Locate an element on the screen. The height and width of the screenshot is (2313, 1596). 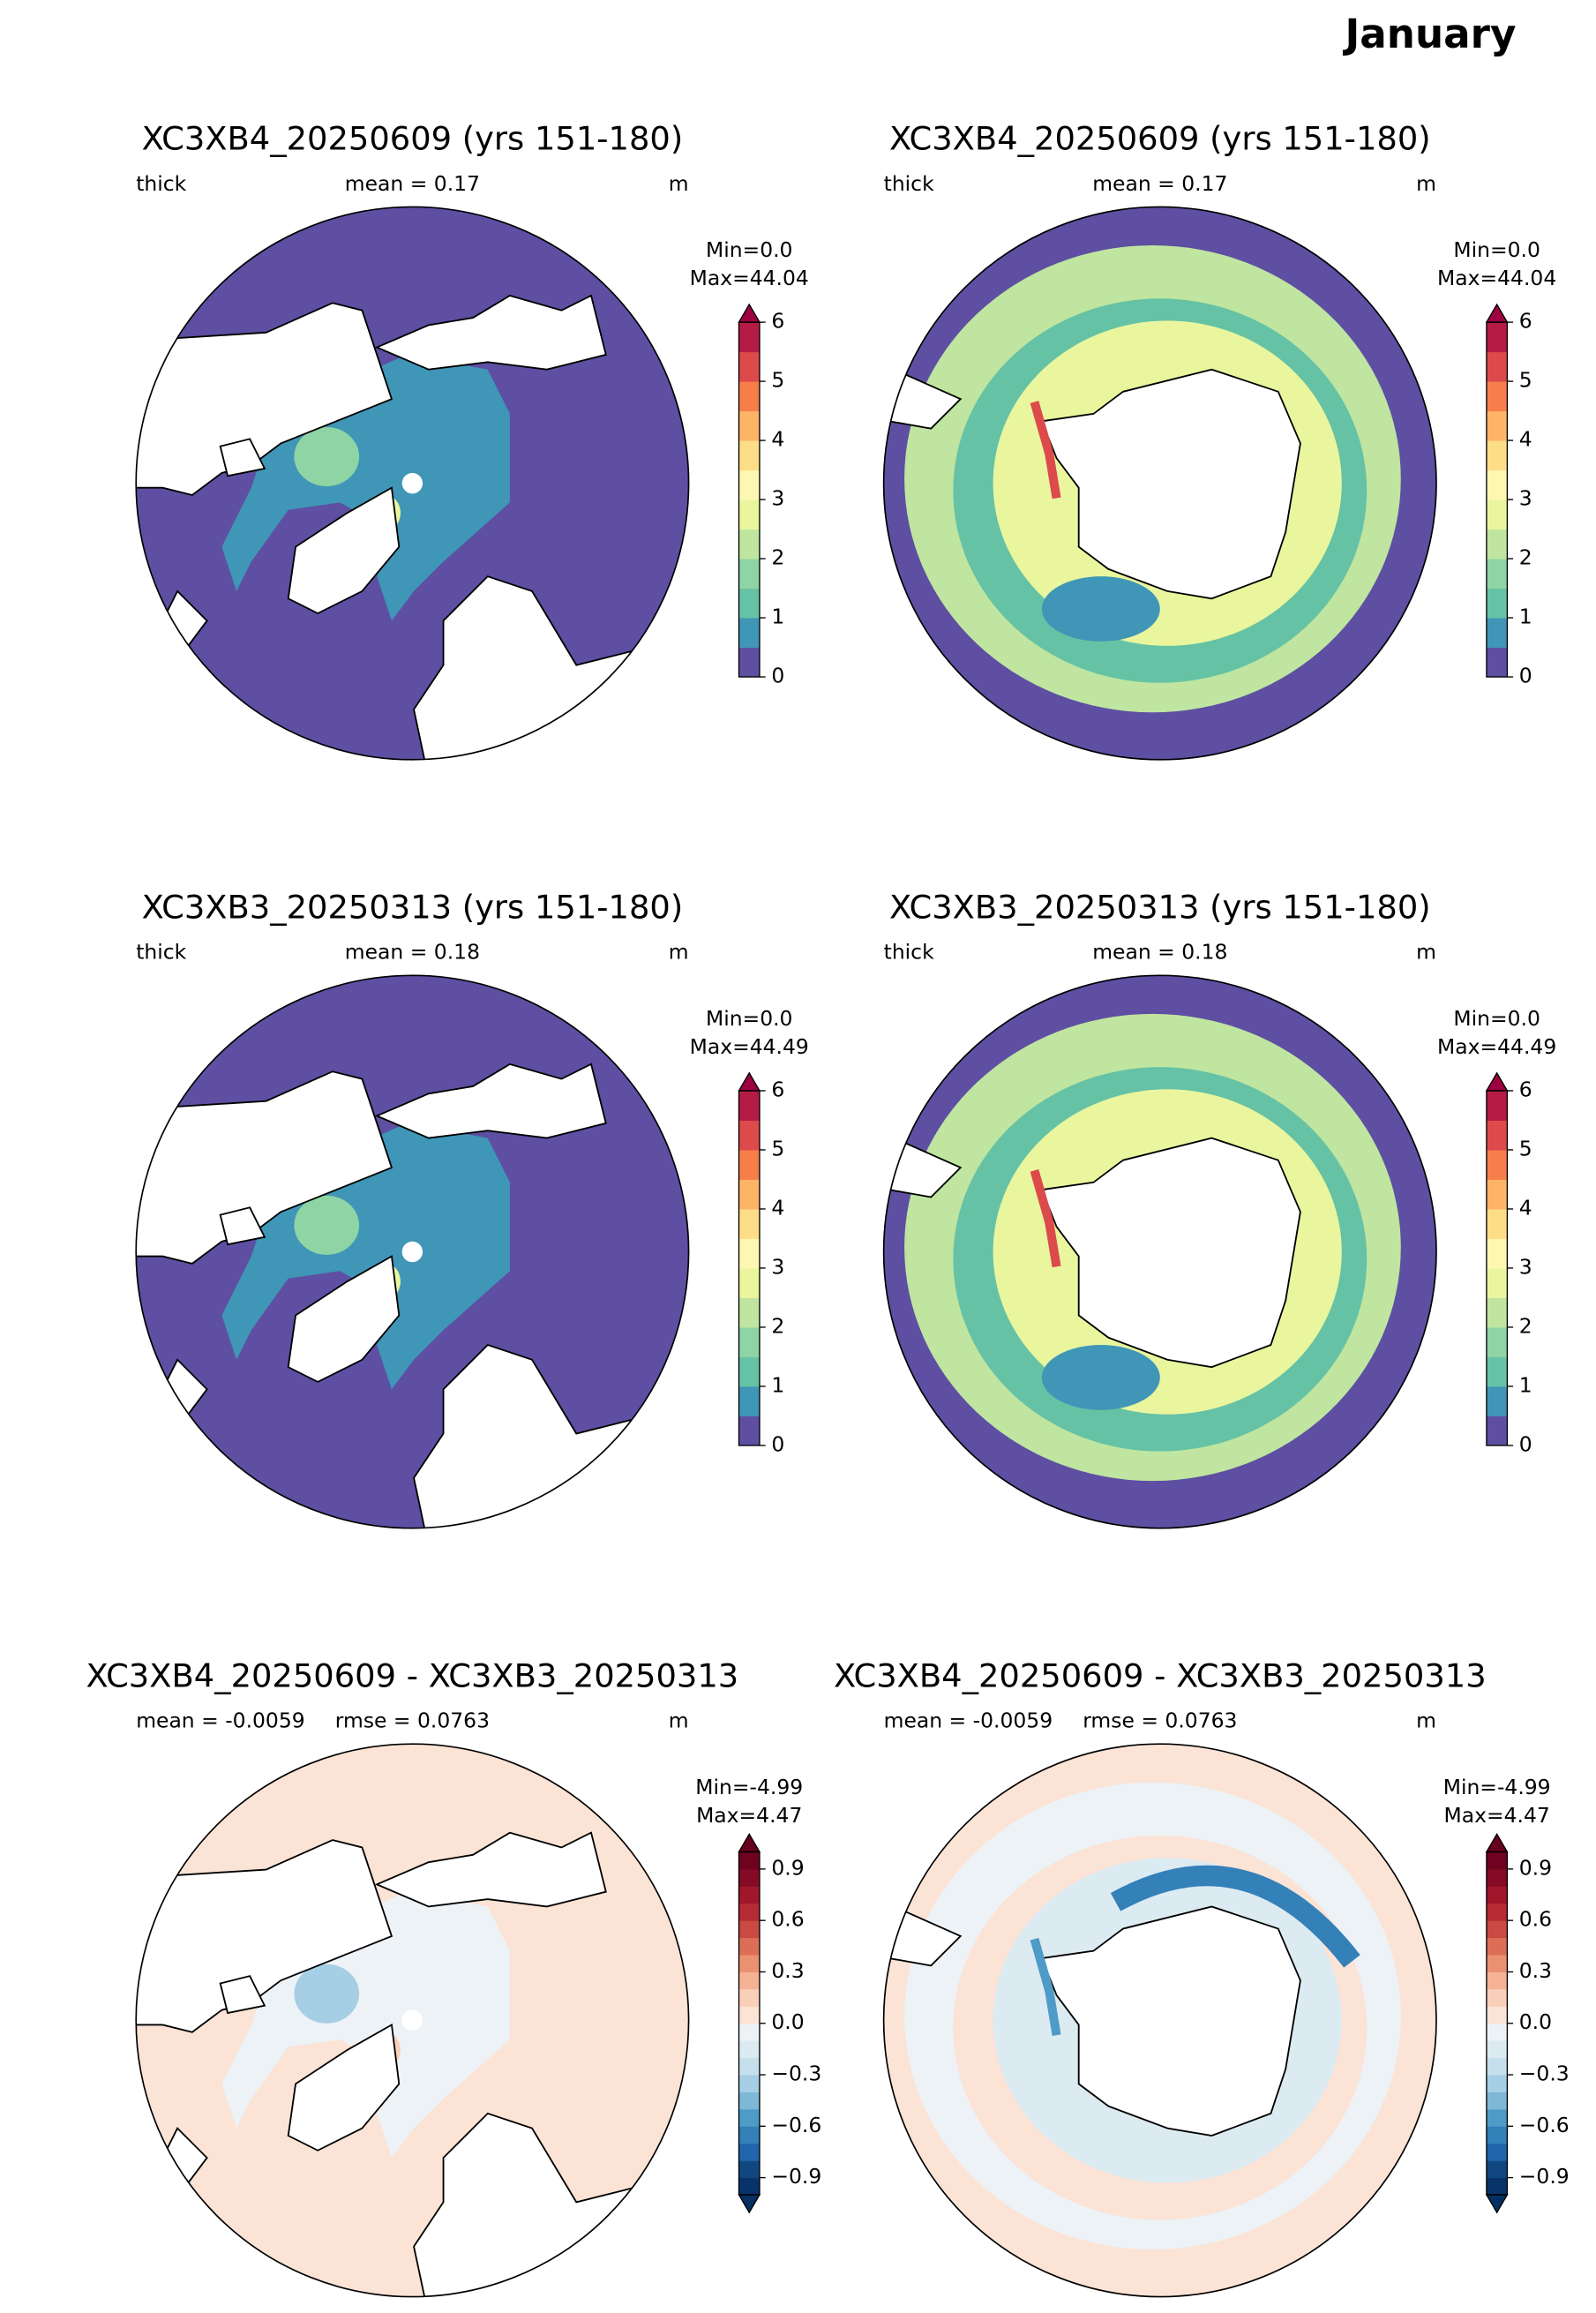
colorbar-tick-label: −0.9 is located at coordinates (796, 2176).